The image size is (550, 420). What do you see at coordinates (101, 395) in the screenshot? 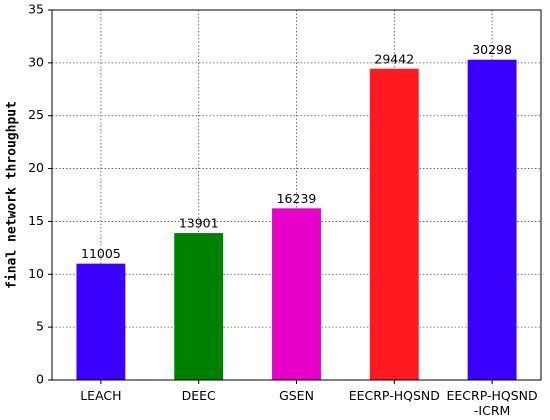
I see `x-tick-label: LEACH` at bounding box center [101, 395].